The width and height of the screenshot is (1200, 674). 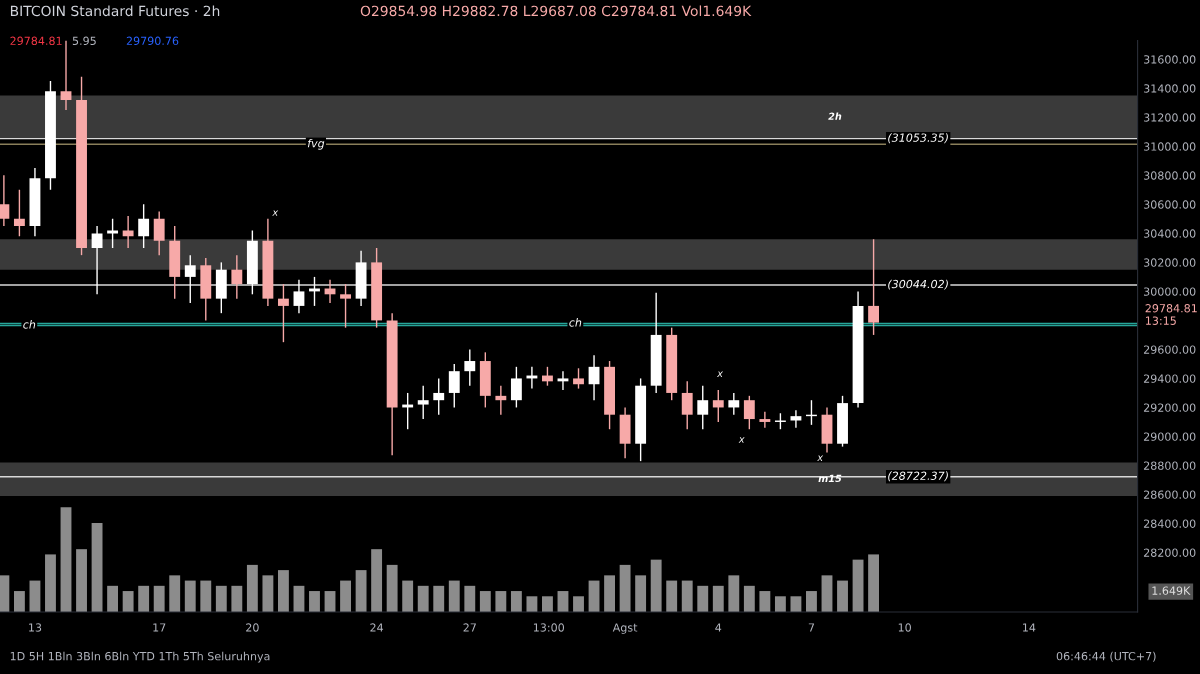 I want to click on x-tick-label: 24, so click(x=377, y=627).